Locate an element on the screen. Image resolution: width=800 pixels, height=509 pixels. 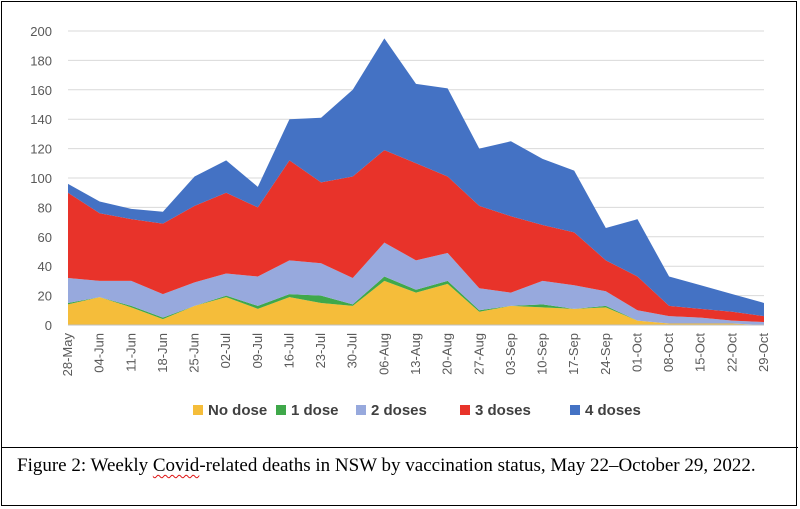
legend-label-no-dose: No dose is located at coordinates (237, 410).